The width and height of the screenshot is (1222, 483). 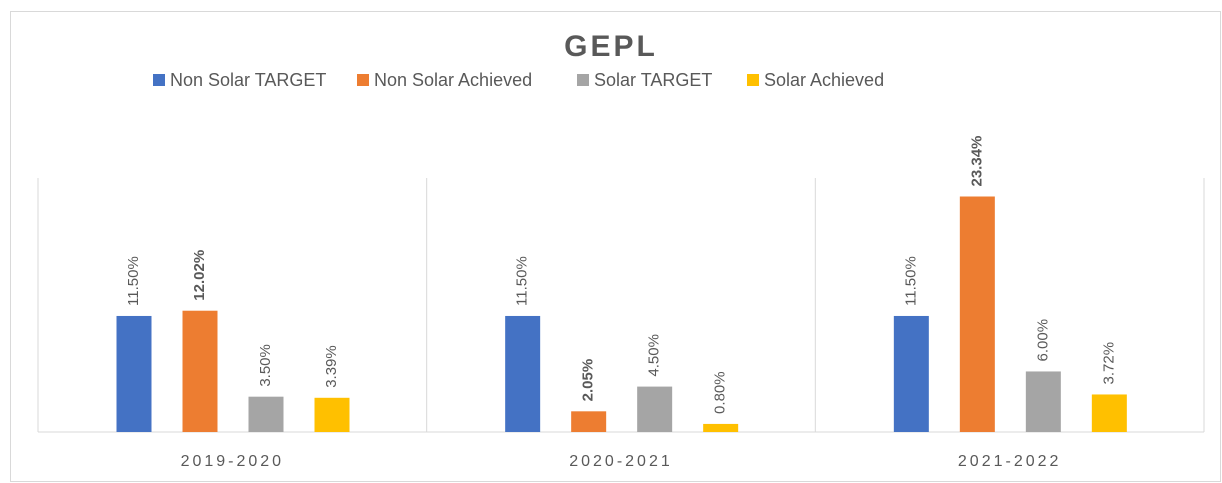 What do you see at coordinates (611, 46) in the screenshot?
I see `chart-title: GEPL` at bounding box center [611, 46].